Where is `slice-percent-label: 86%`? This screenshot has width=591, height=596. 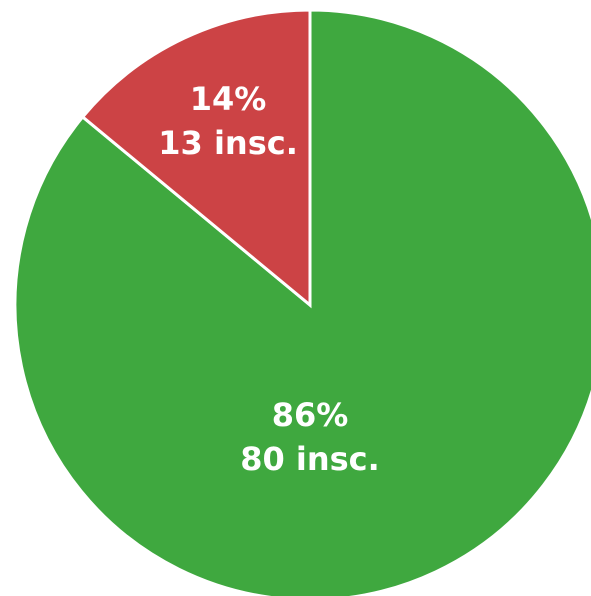
slice-percent-label: 86% is located at coordinates (310, 415).